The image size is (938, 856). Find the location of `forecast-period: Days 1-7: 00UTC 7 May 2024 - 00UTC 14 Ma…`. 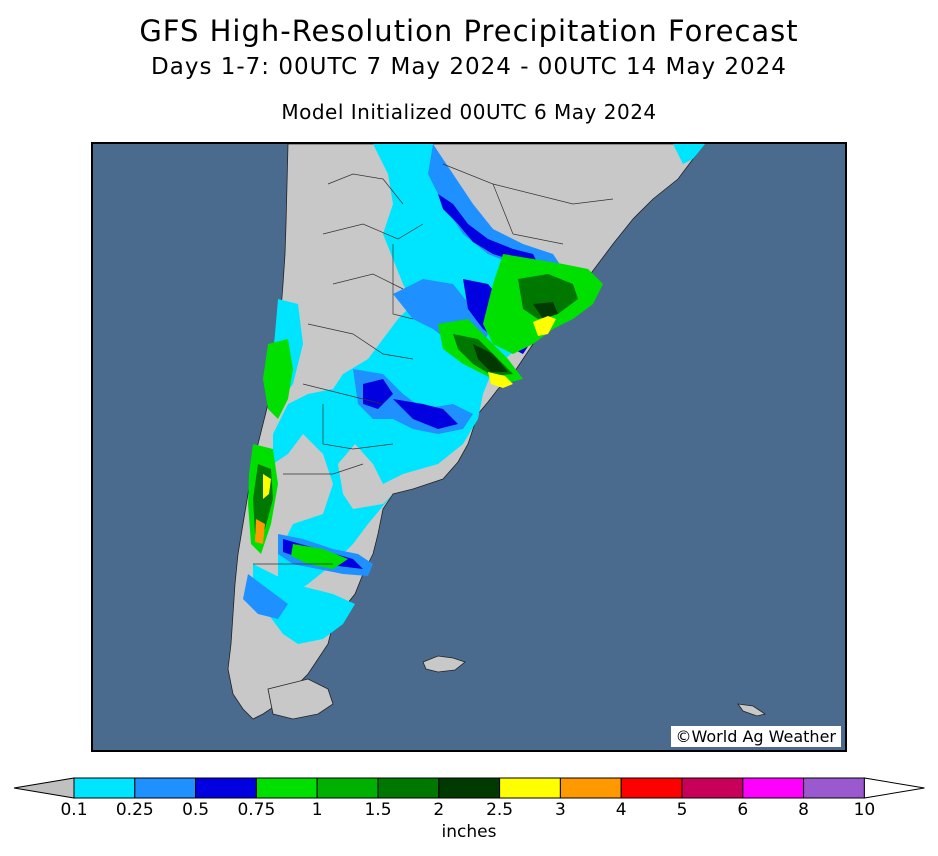

forecast-period: Days 1-7: 00UTC 7 May 2024 - 00UTC 14 Ma… is located at coordinates (469, 67).